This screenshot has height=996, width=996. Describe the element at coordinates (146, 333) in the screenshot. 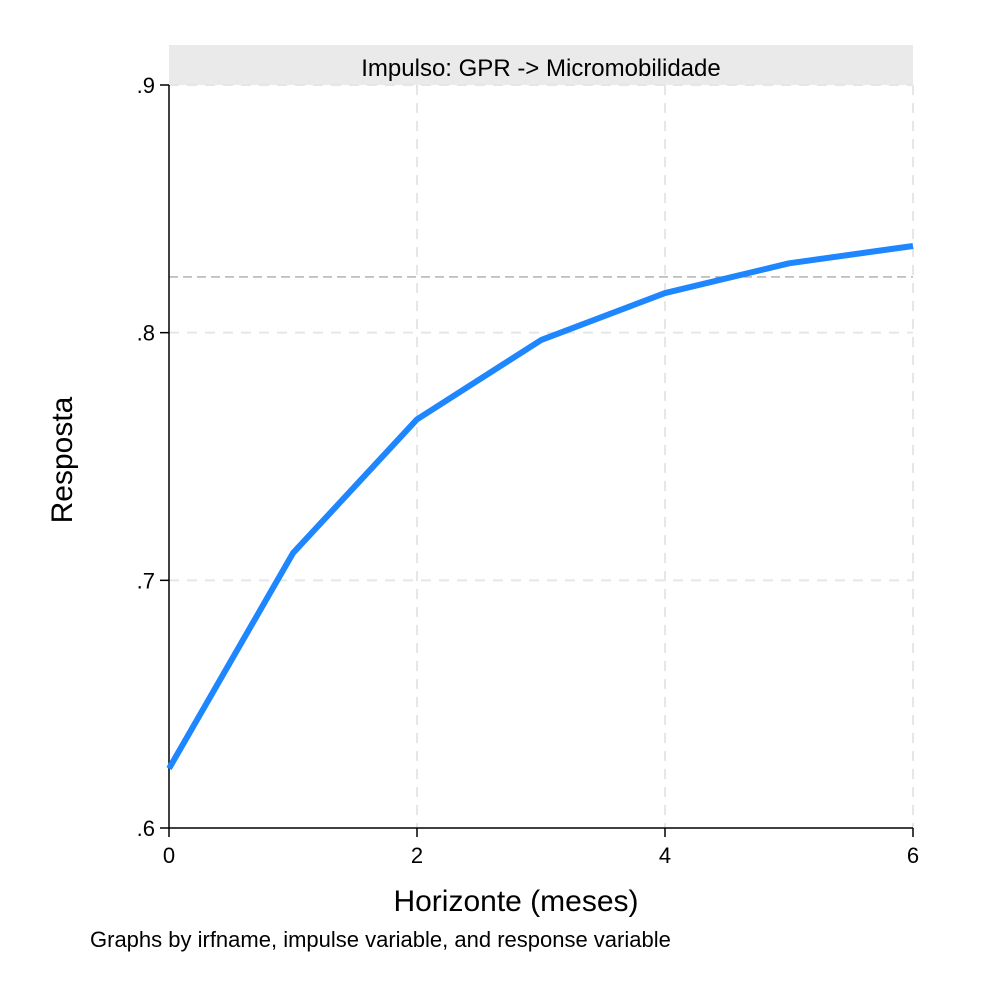

I see `y-tick-label: .8` at that location.